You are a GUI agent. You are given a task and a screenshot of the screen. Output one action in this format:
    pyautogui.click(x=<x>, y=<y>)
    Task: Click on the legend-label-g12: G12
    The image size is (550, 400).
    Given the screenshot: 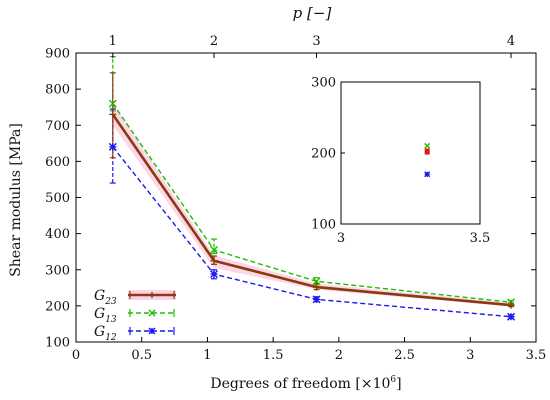 What is the action you would take?
    pyautogui.click(x=105, y=333)
    